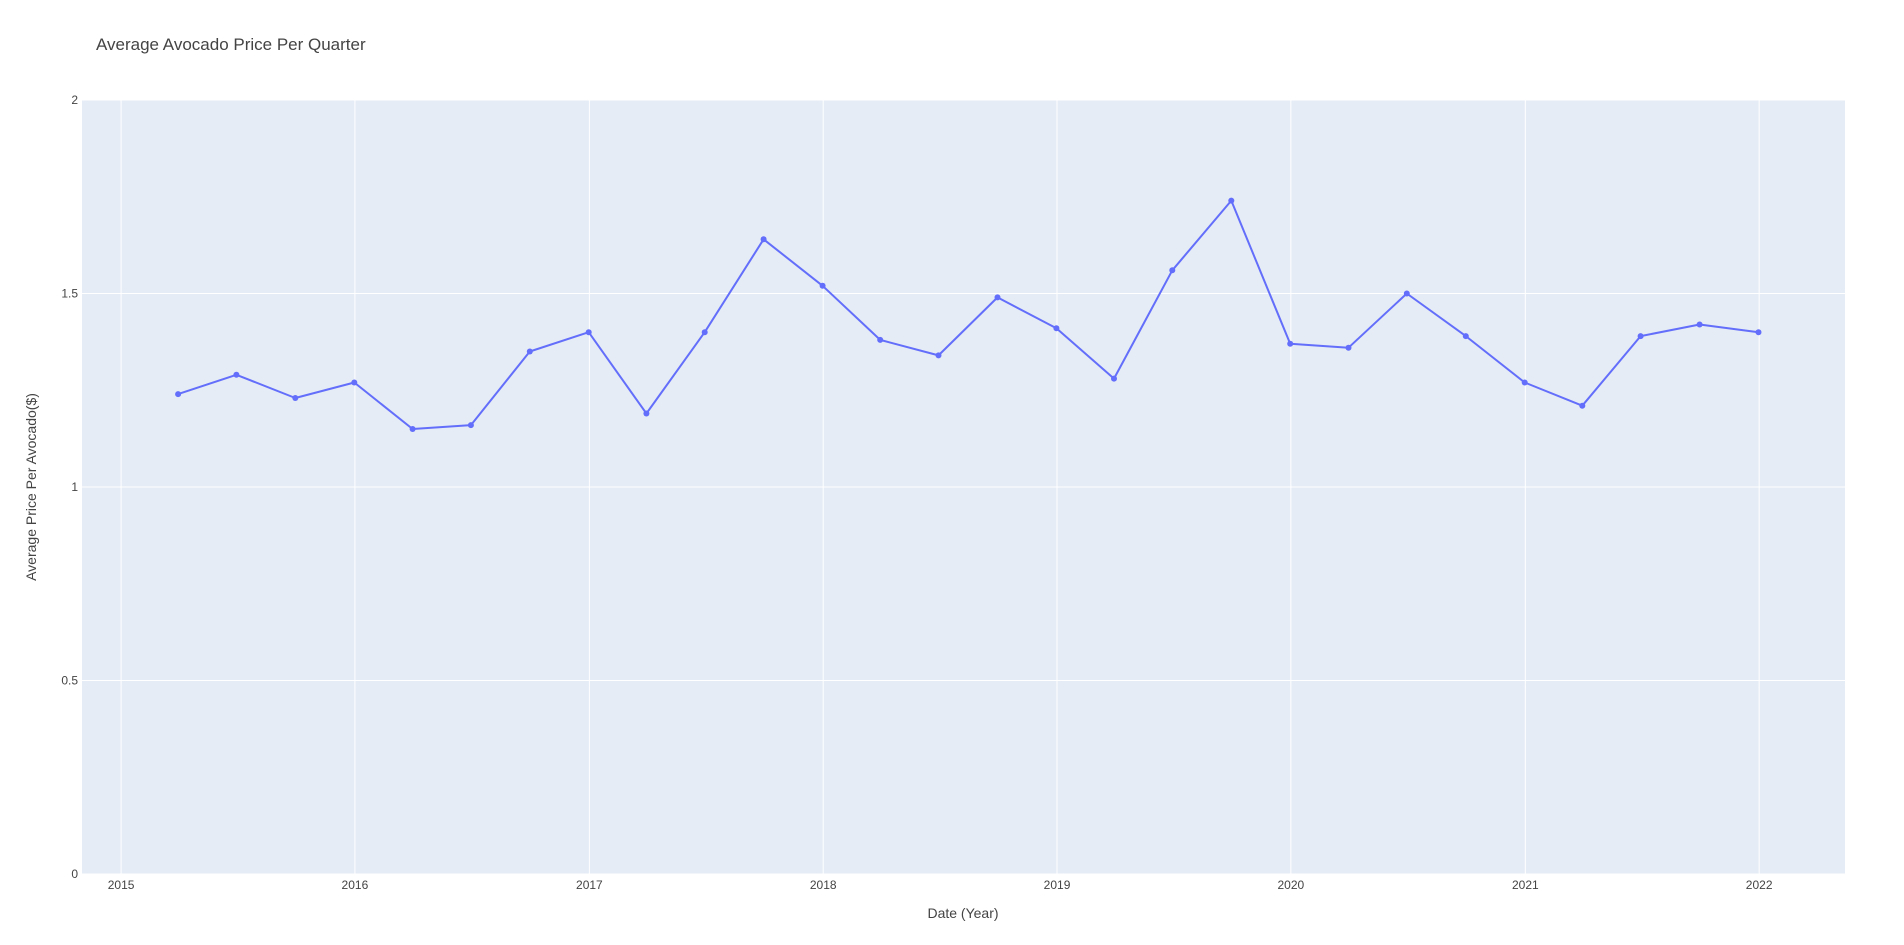 This screenshot has width=1904, height=945. Describe the element at coordinates (74, 100) in the screenshot. I see `y-tick-label: 2` at that location.